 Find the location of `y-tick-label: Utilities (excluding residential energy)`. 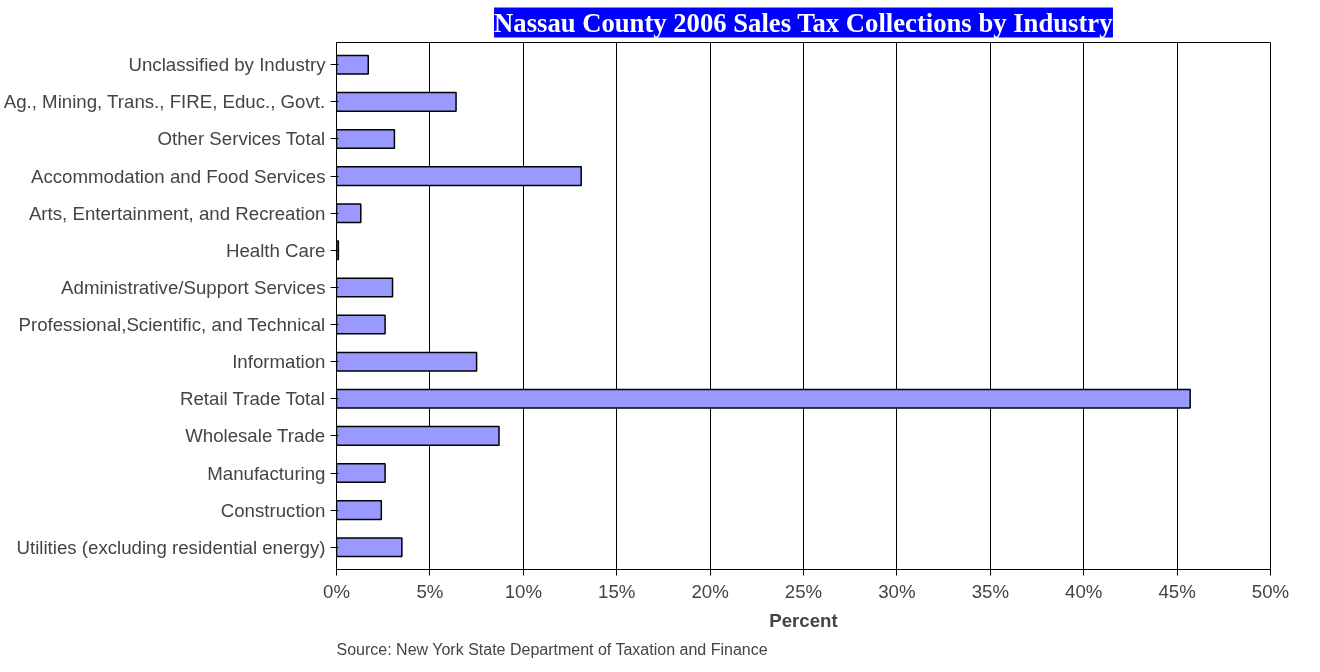

y-tick-label: Utilities (excluding residential energy) is located at coordinates (171, 547).